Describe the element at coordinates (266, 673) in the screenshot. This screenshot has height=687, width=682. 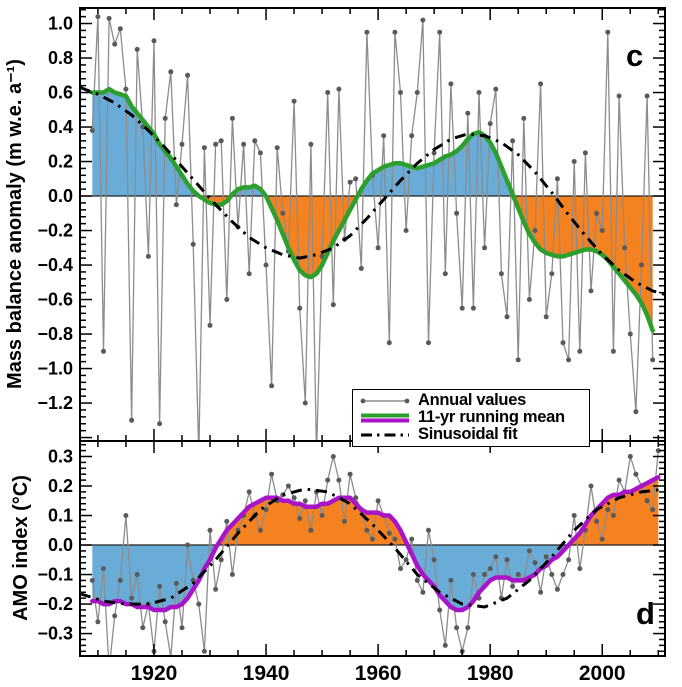
I see `svg-text: 1940` at that location.